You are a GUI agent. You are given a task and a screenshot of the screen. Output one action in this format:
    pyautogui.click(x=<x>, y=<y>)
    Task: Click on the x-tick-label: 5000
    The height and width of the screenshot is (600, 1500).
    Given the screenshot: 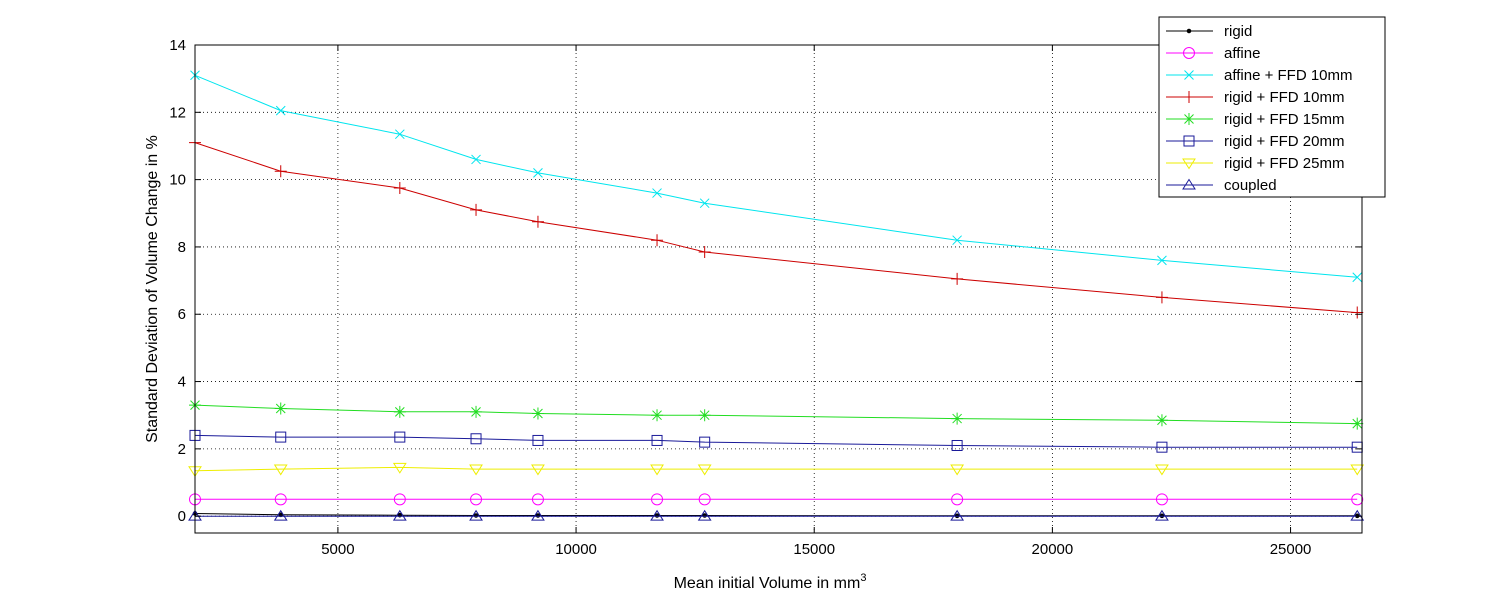 What is the action you would take?
    pyautogui.click(x=337, y=549)
    